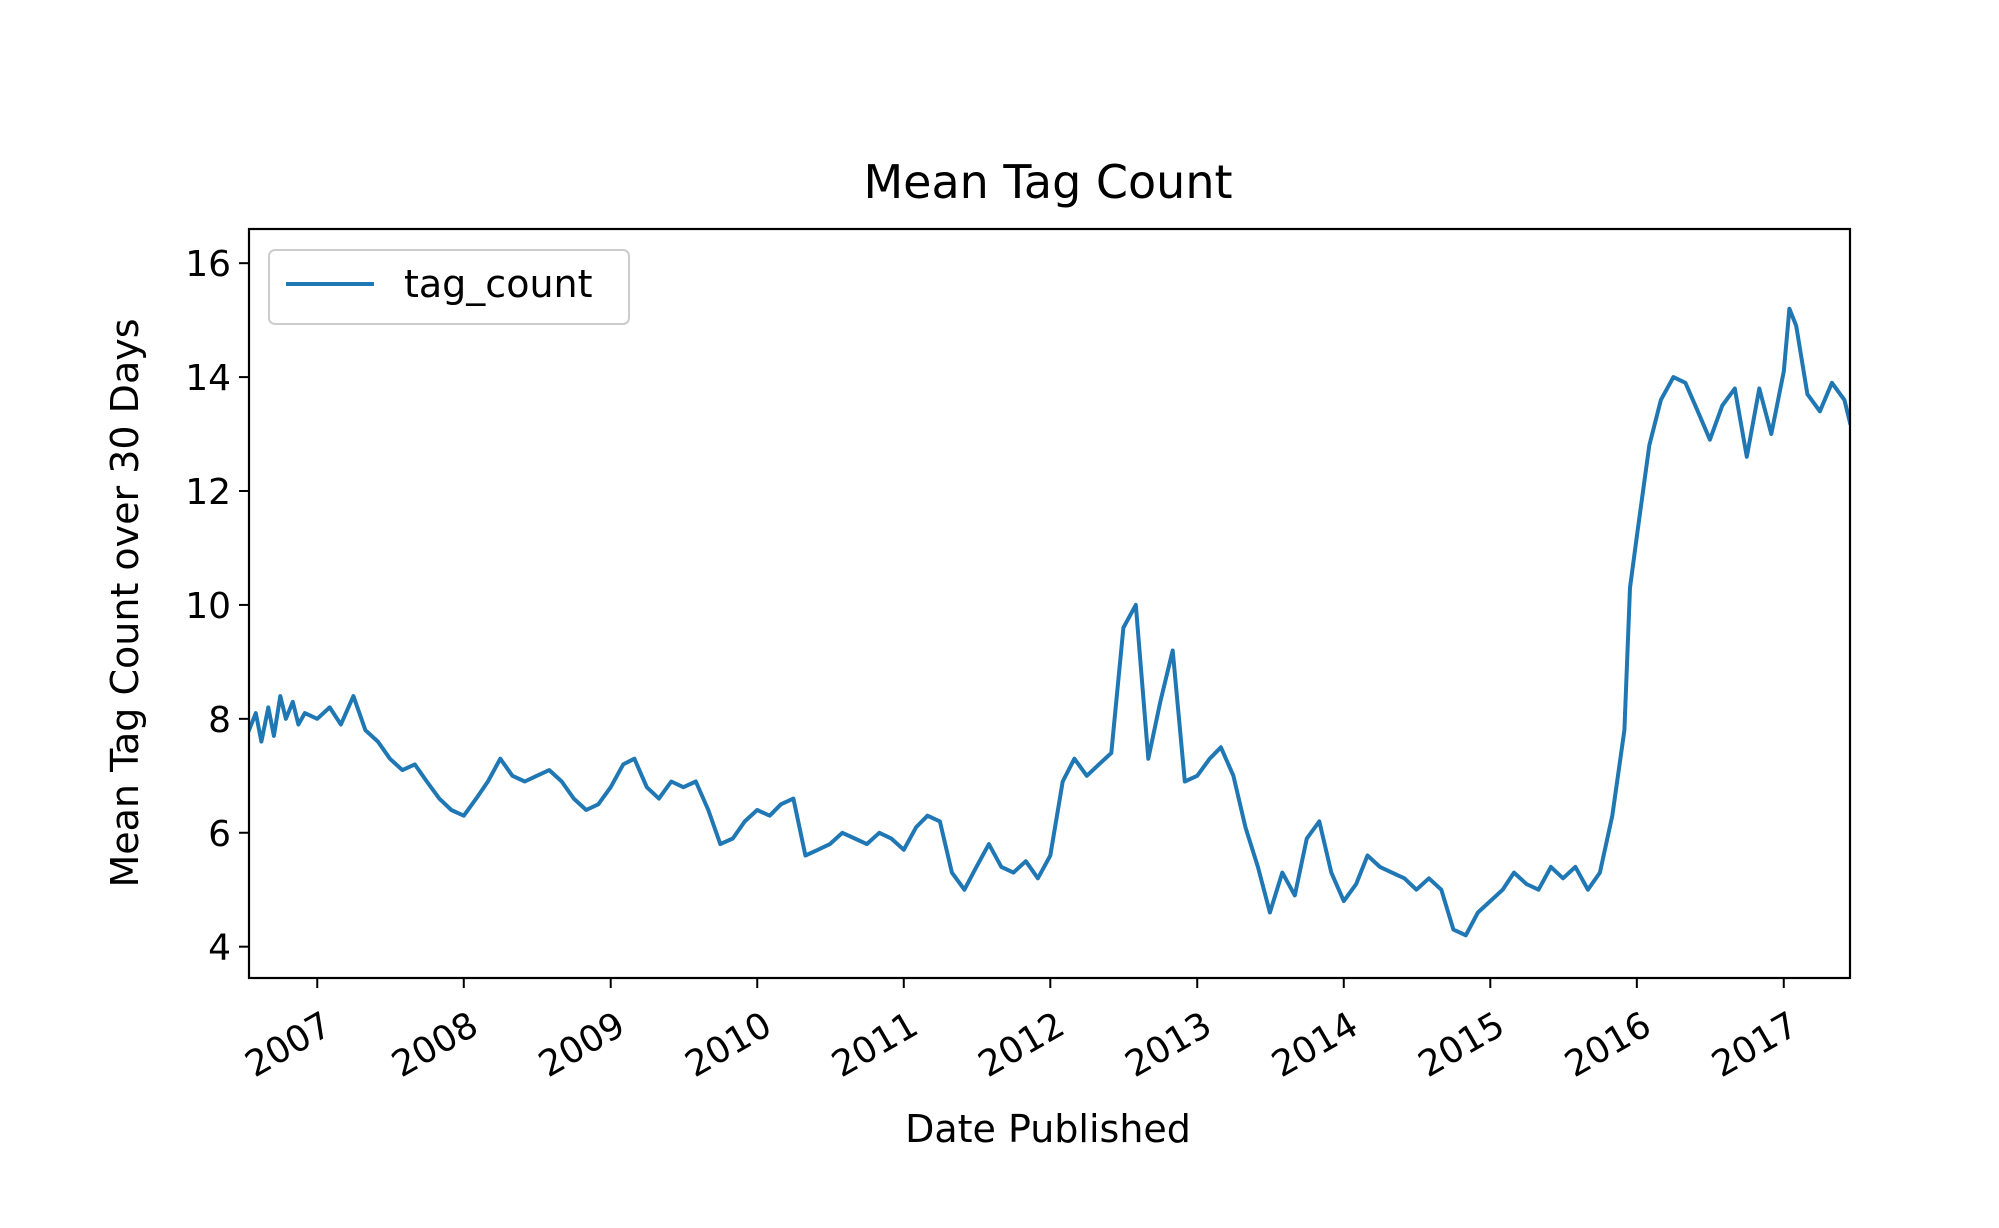  I want to click on y-tick-label: 10, so click(208, 606).